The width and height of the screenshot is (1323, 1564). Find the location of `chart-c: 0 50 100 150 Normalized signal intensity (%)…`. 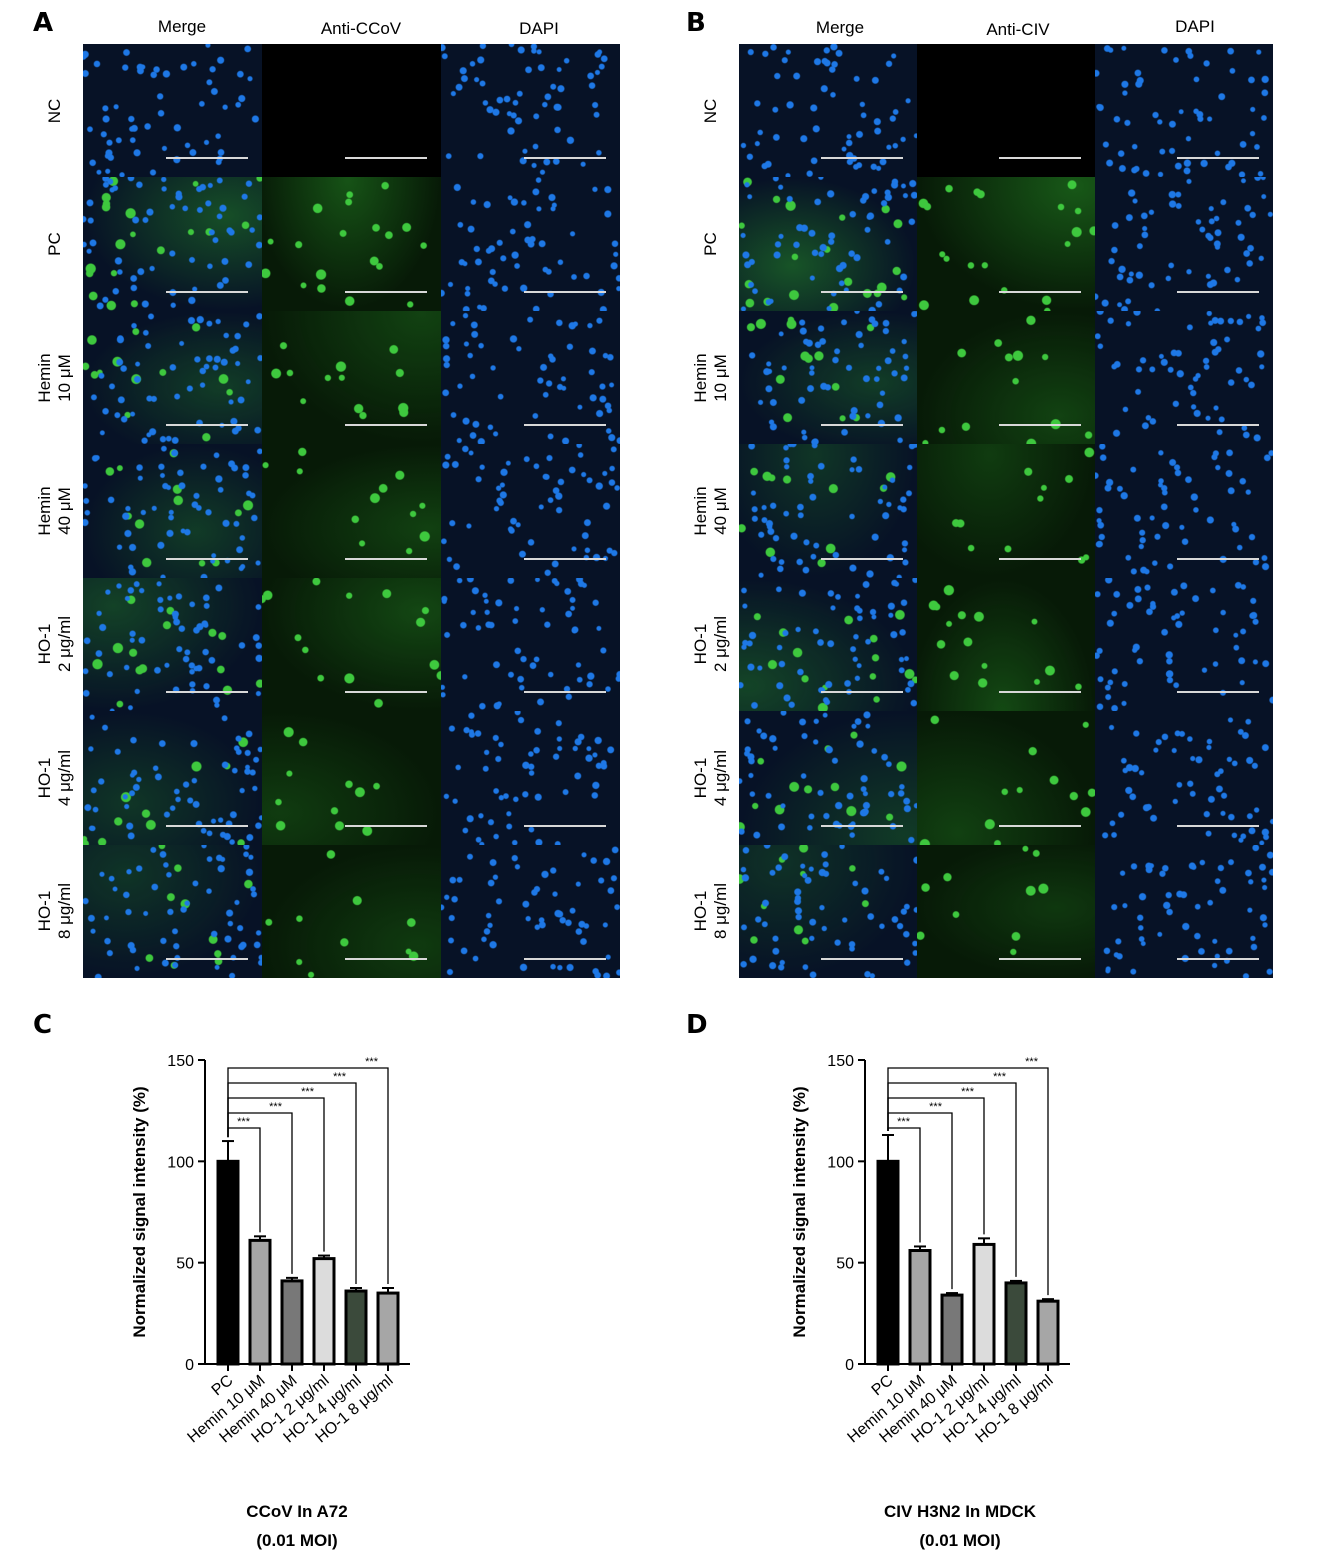

chart-c: 0 50 100 150 Normalized signal intensity (%)… is located at coordinates (270, 1249).